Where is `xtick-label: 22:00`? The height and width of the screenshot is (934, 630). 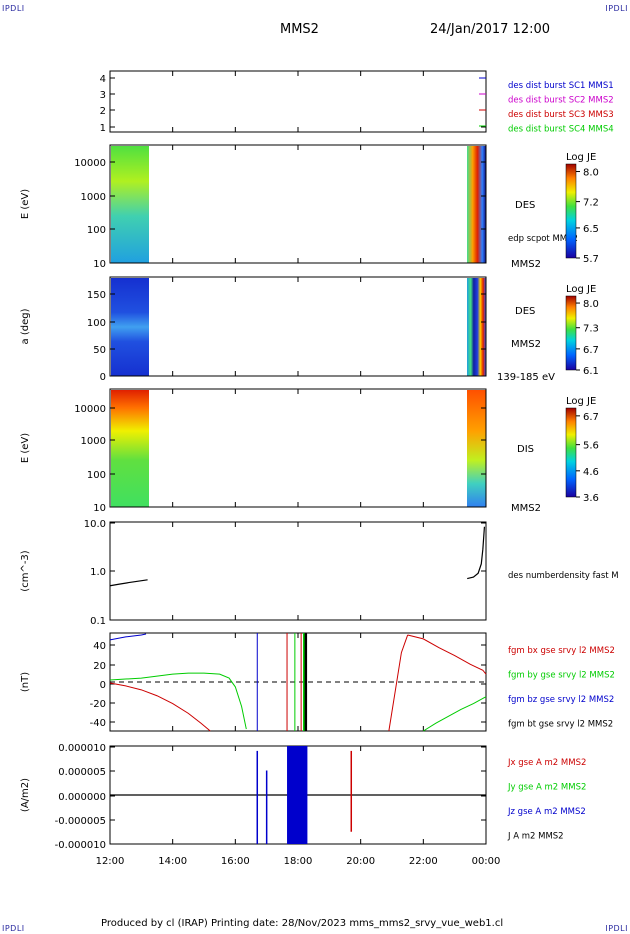 xtick-label: 22:00 is located at coordinates (423, 861).